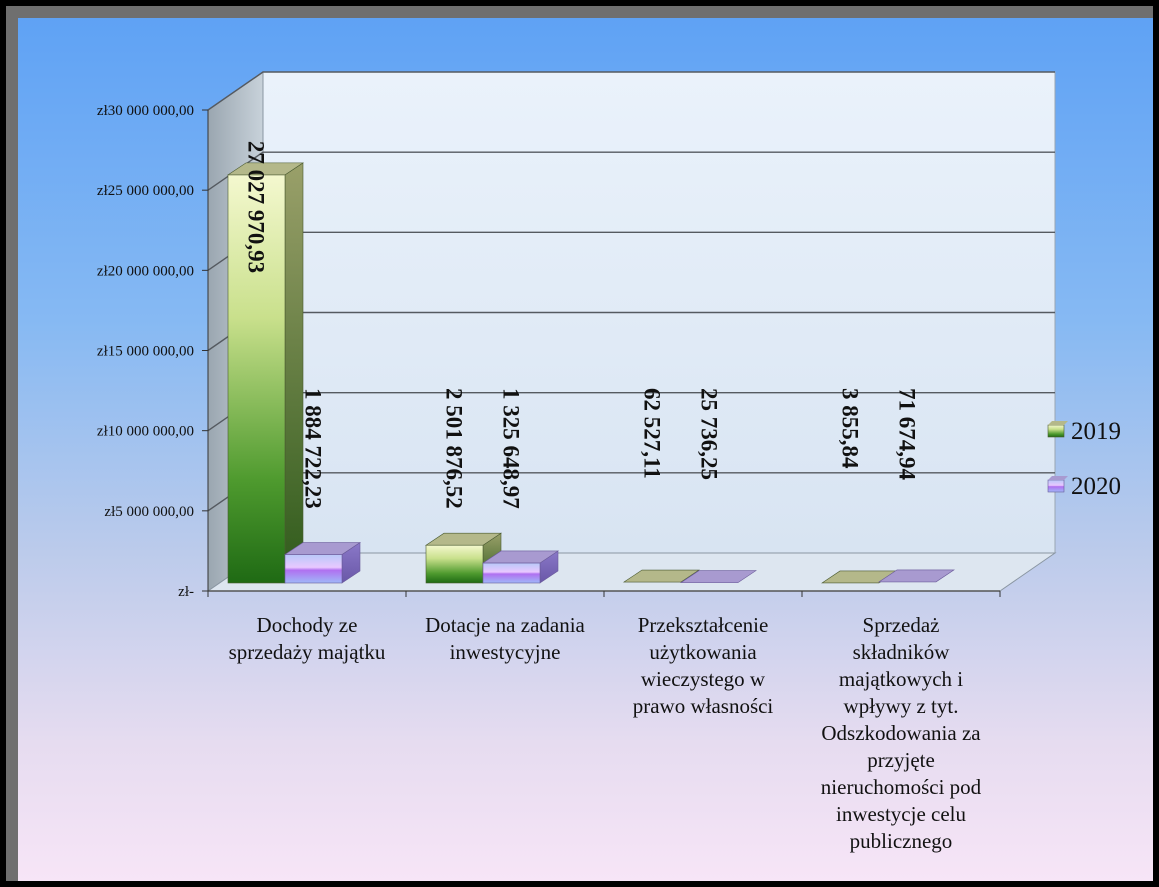 This screenshot has width=1159, height=887. I want to click on y-tick-label: zł5 000 000,00, so click(149, 512).